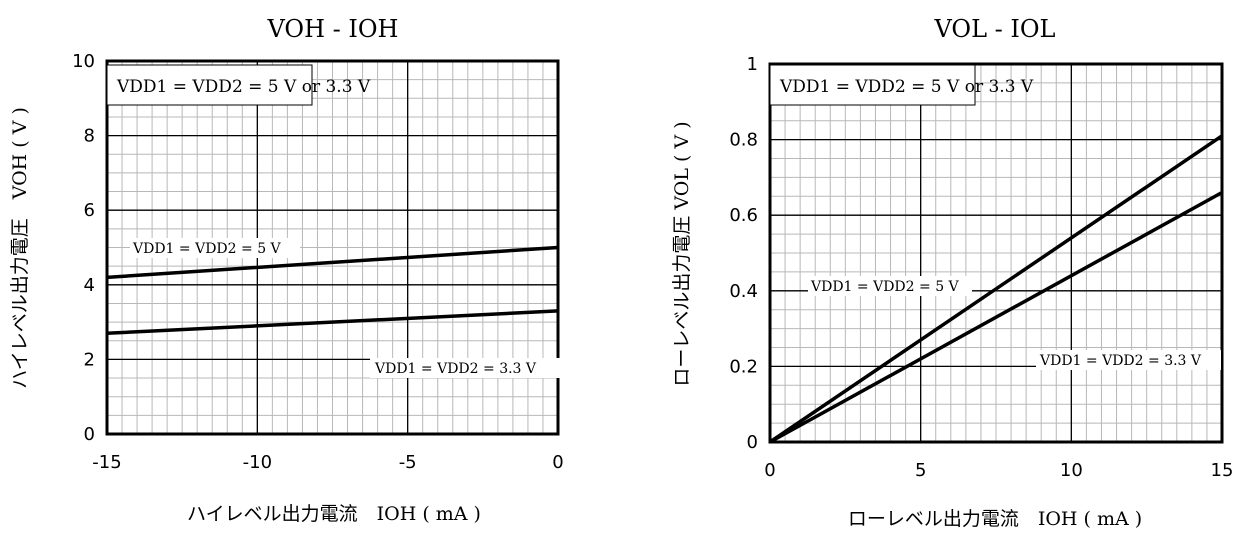  Describe the element at coordinates (1071, 470) in the screenshot. I see `x-tick-label: 10` at that location.